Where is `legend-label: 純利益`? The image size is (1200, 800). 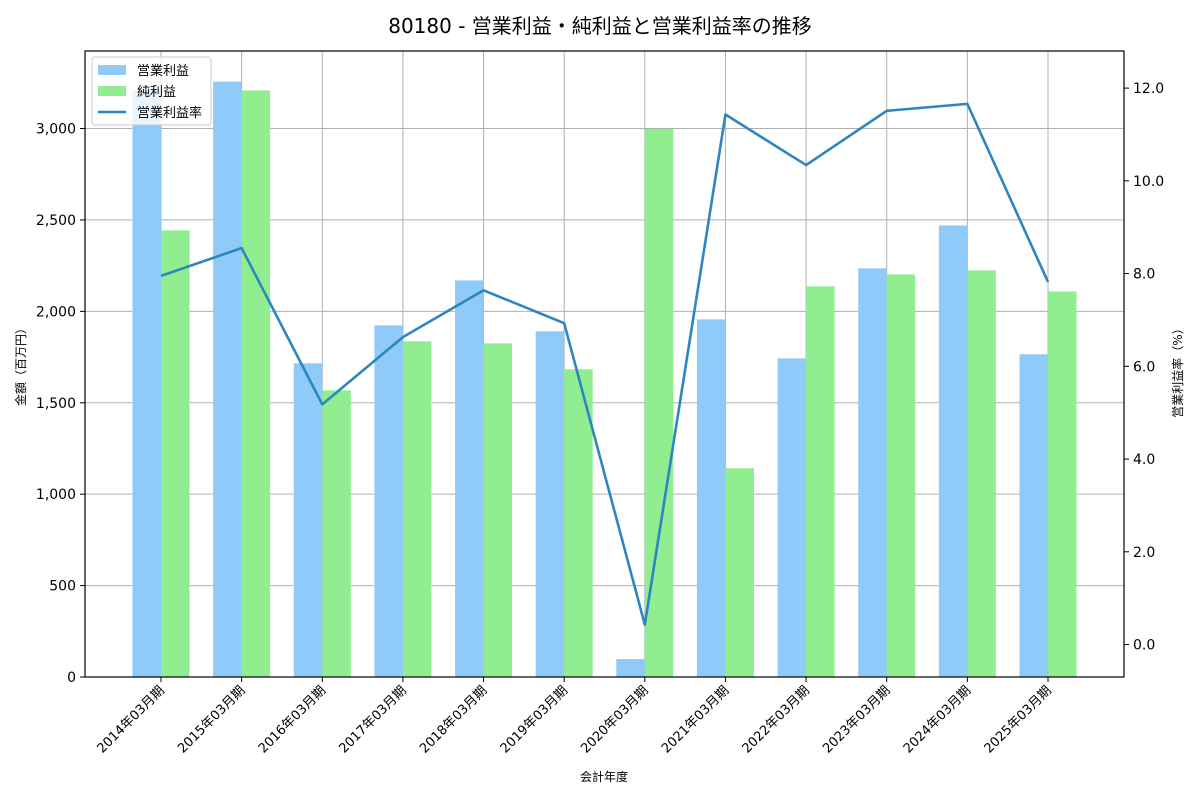
legend-label: 純利益 is located at coordinates (156, 92).